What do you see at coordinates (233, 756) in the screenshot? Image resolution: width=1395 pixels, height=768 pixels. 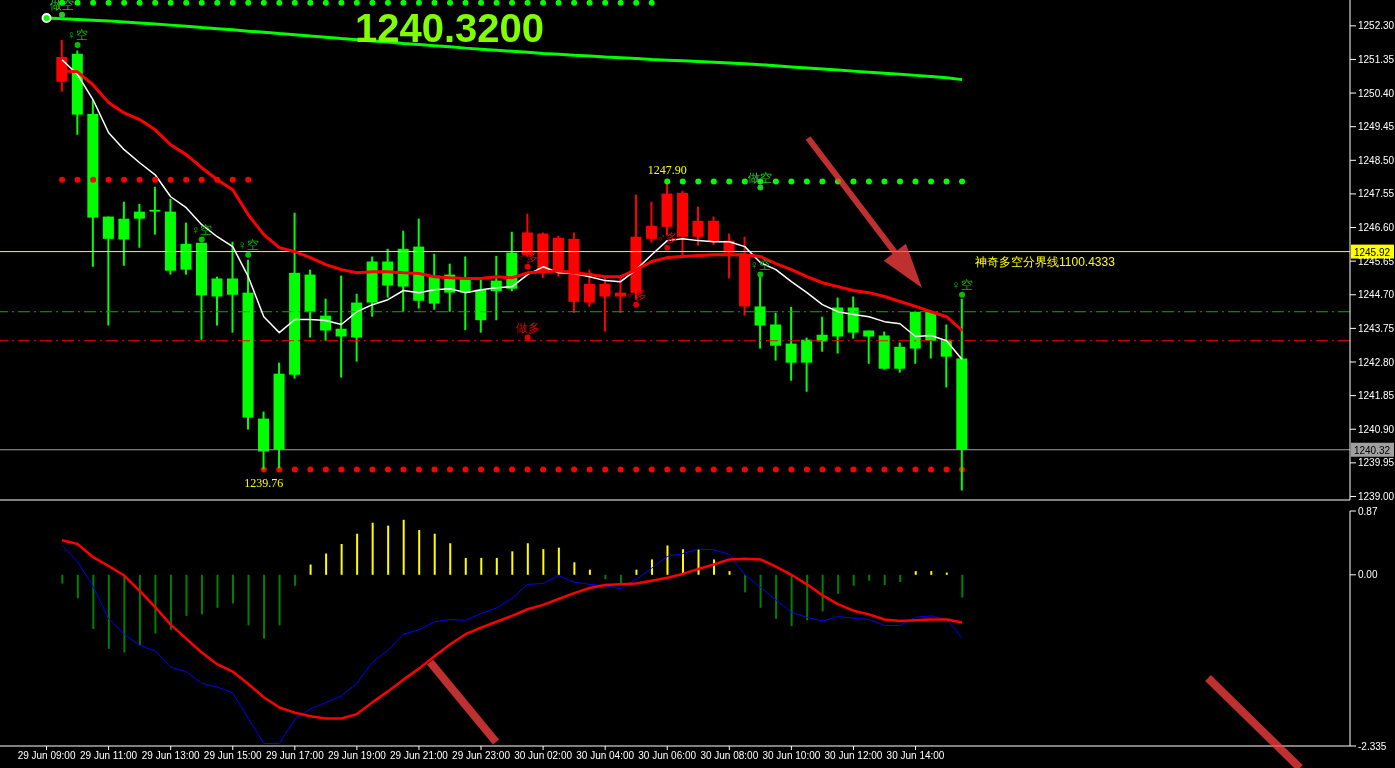 I see `x-tick-label: 29 Jun 15:00` at bounding box center [233, 756].